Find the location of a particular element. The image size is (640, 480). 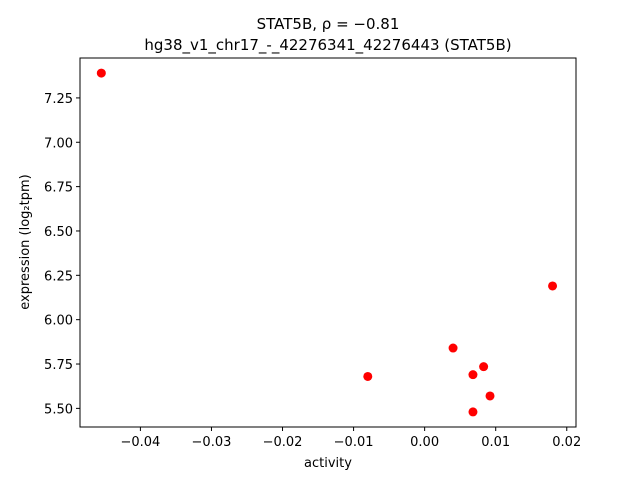

x-tick-label: −0.03 is located at coordinates (212, 442).